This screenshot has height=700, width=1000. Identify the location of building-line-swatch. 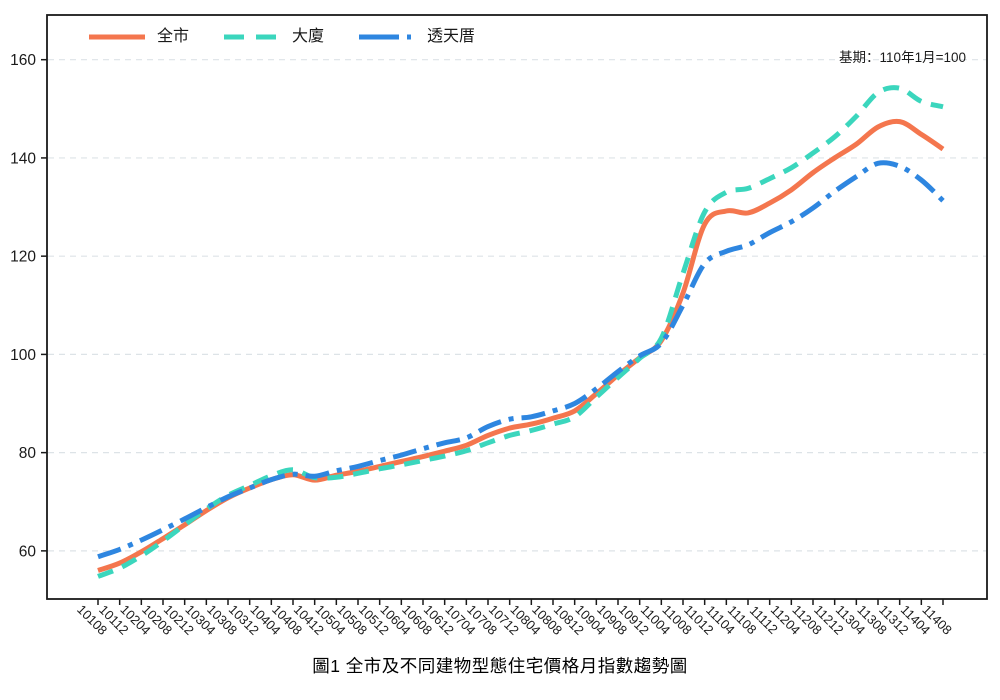
(252, 37).